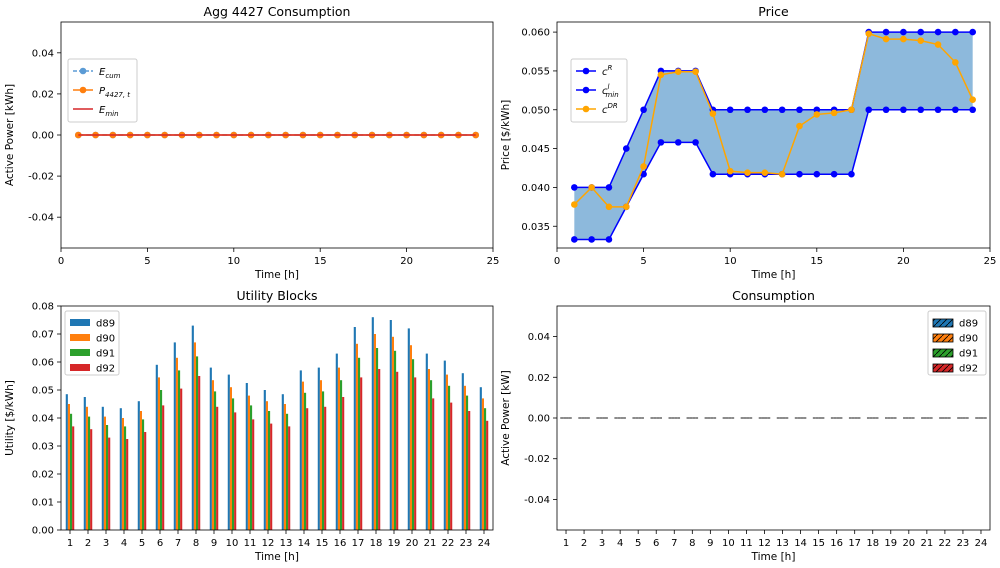 The image size is (1000, 568). Describe the element at coordinates (43, 531) in the screenshot. I see `y-tick-label: 0.00` at that location.